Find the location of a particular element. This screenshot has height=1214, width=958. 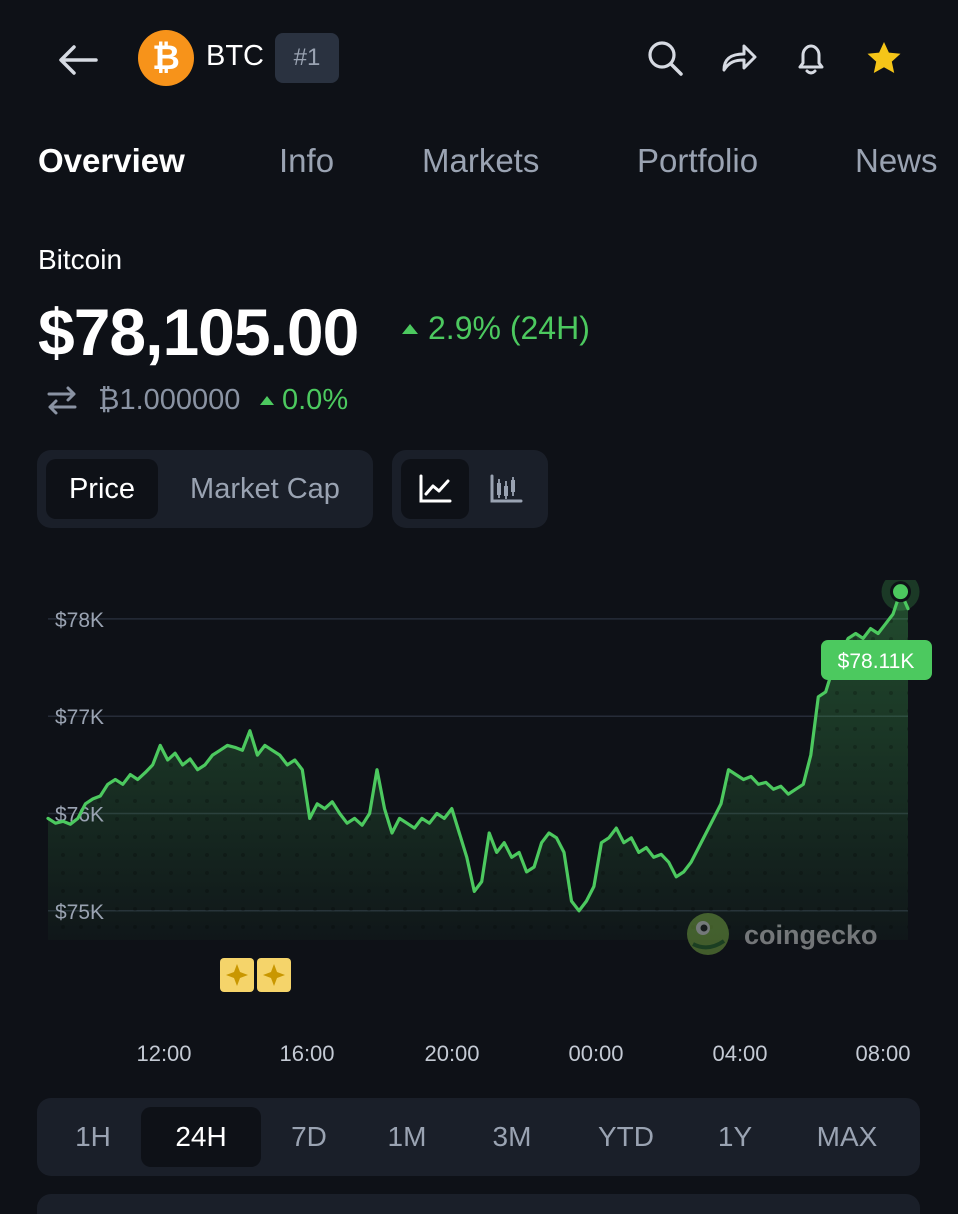

price-change-24h-value: 2.9% (24H) is located at coordinates (509, 328).